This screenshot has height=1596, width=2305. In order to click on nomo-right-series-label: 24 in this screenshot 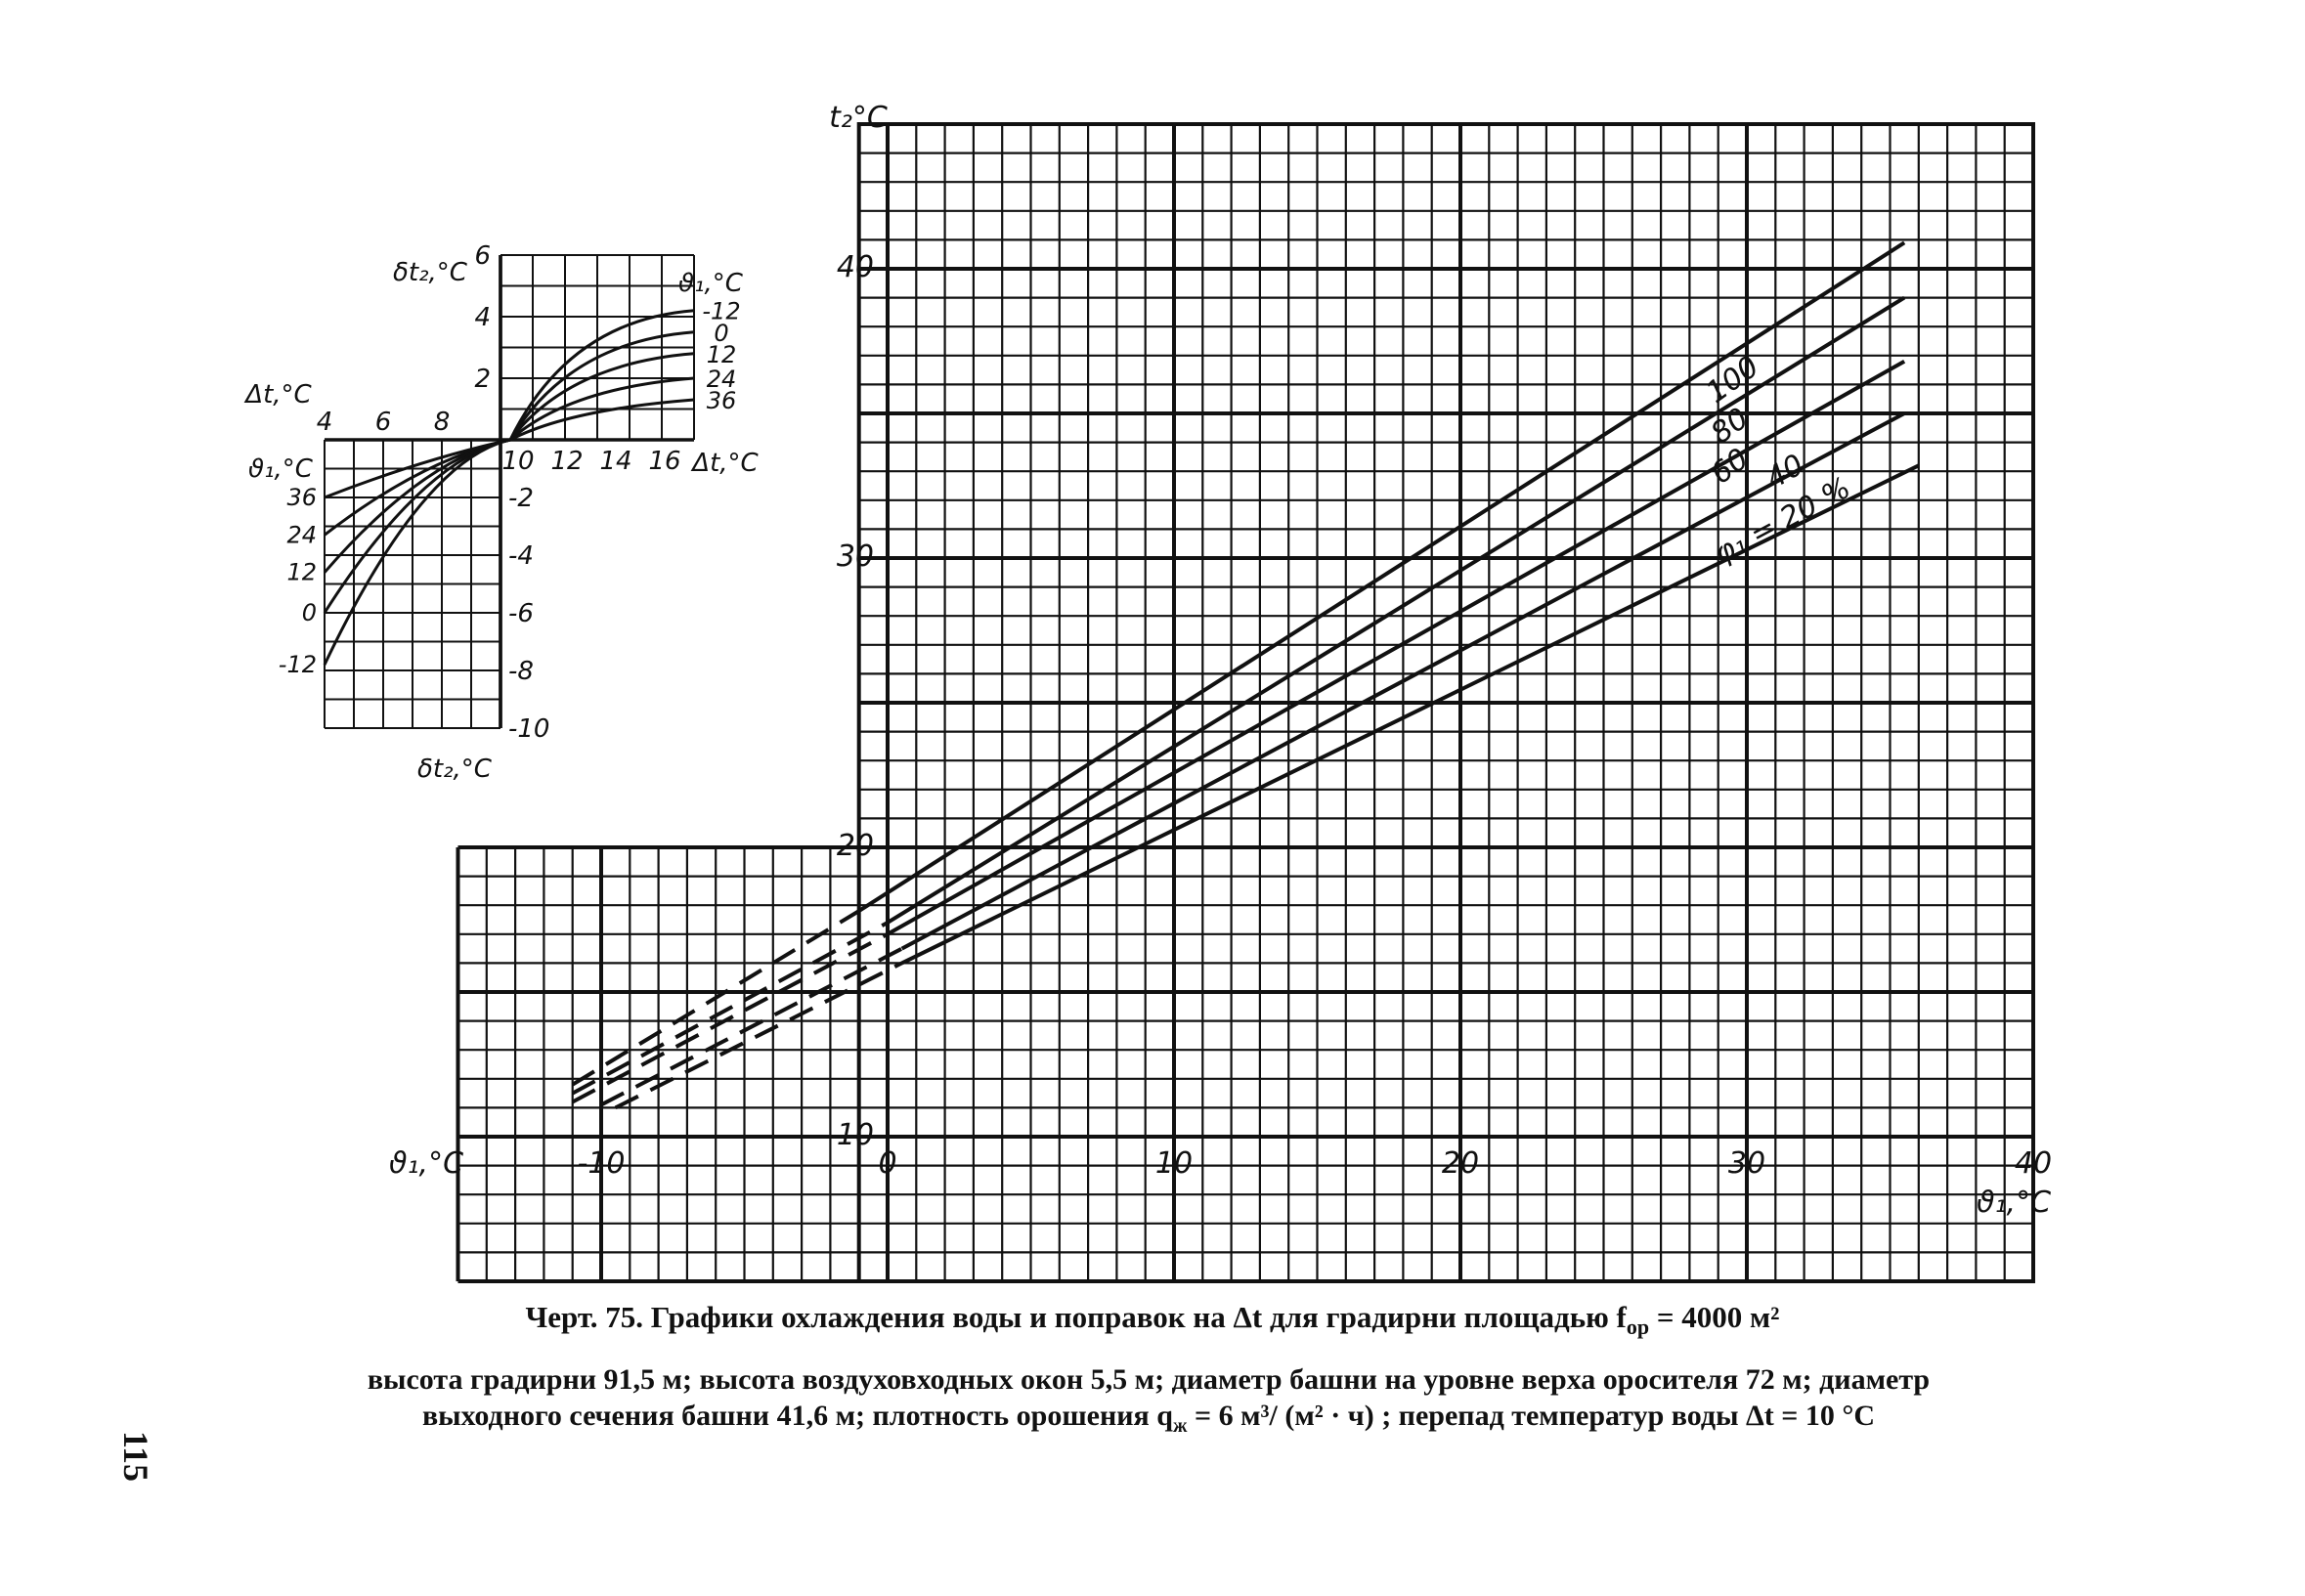, I will do `click(722, 379)`.